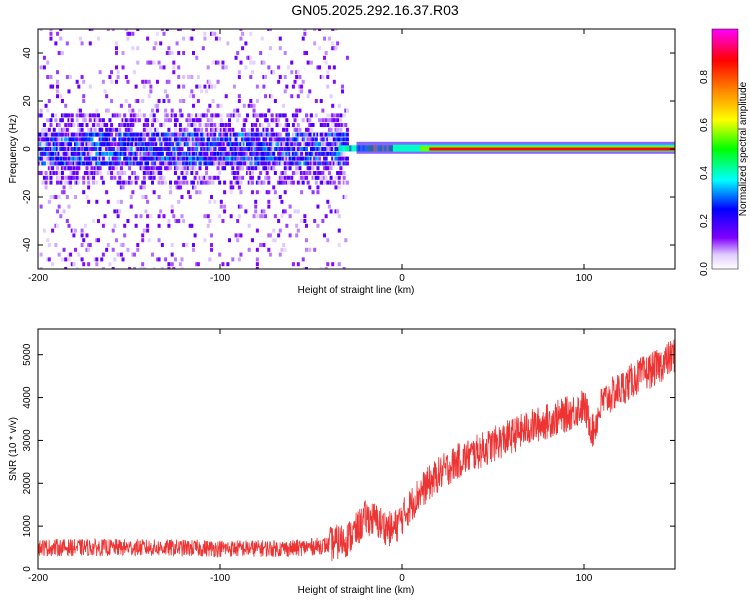 This screenshot has height=600, width=750. What do you see at coordinates (27, 101) in the screenshot?
I see `y-tick-label: 20` at bounding box center [27, 101].